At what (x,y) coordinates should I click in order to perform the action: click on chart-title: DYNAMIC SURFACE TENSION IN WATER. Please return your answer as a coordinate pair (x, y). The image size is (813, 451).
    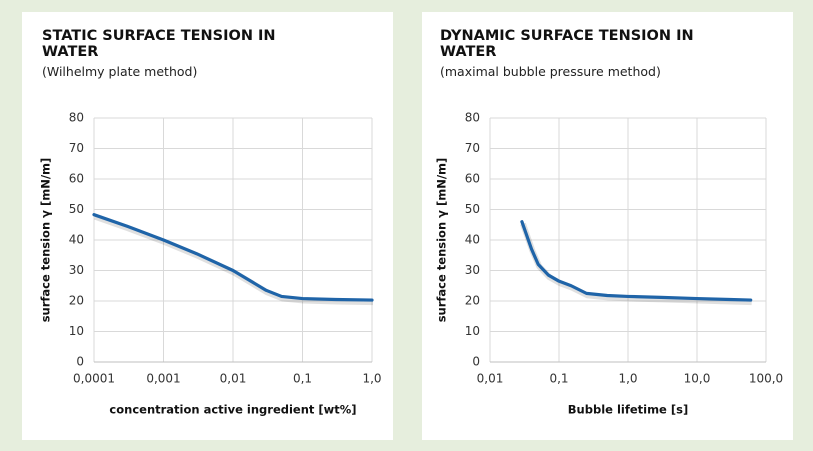
    Looking at the image, I should click on (567, 44).